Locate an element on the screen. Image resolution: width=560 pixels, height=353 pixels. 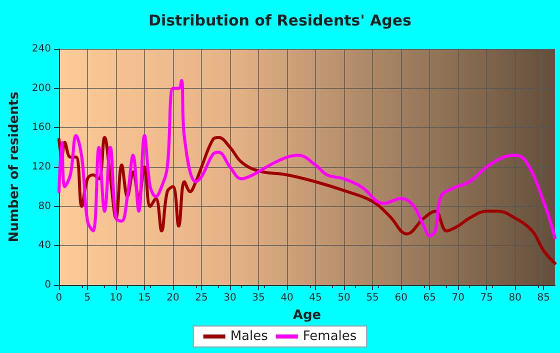
legend-label: Females is located at coordinates (329, 336).